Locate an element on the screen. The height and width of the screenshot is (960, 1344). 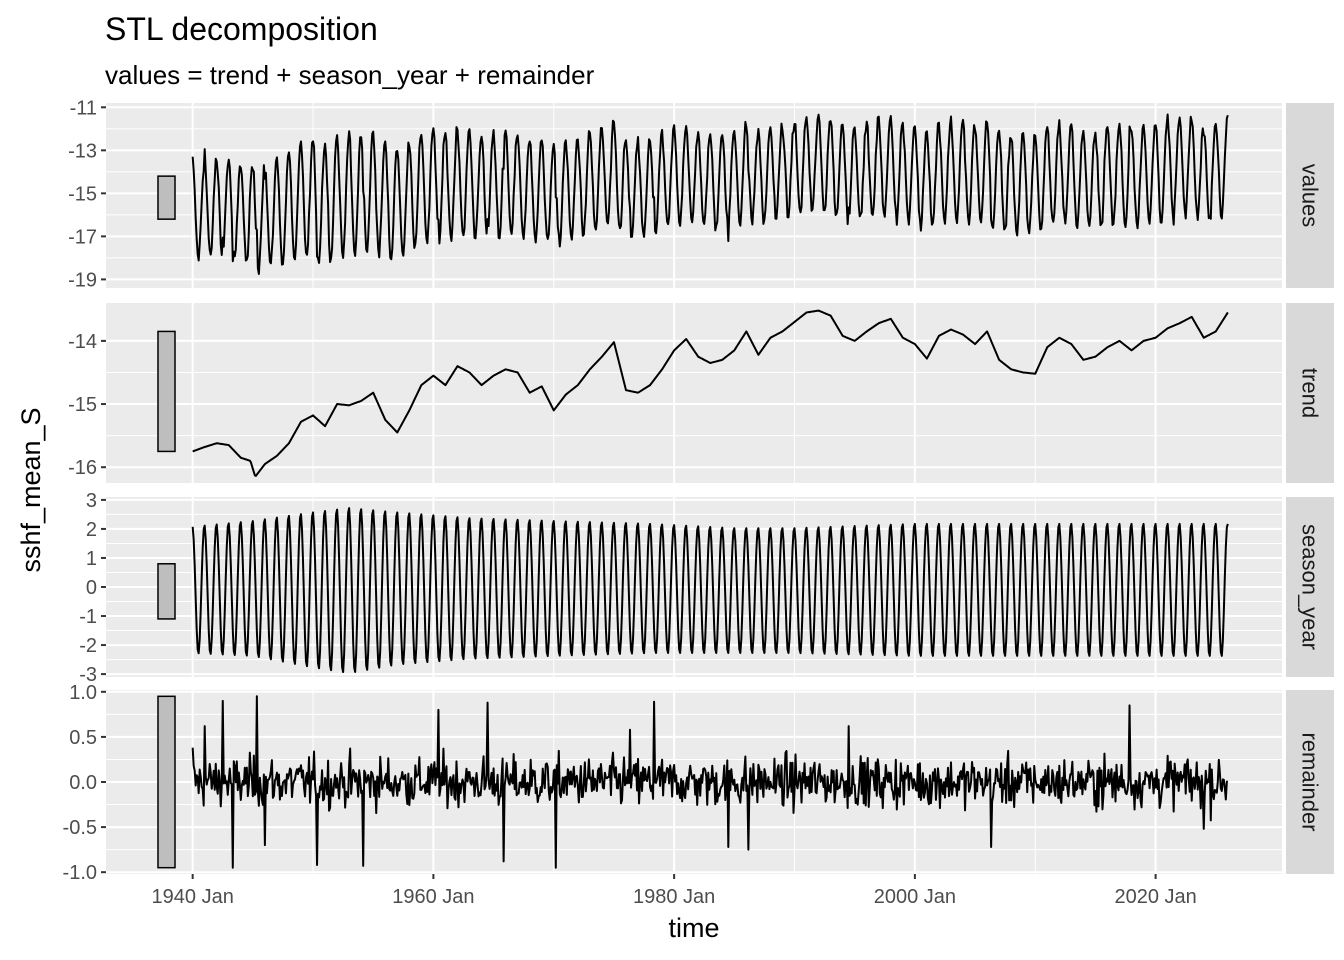
x-tick-label: 2000 Jan is located at coordinates (915, 897).